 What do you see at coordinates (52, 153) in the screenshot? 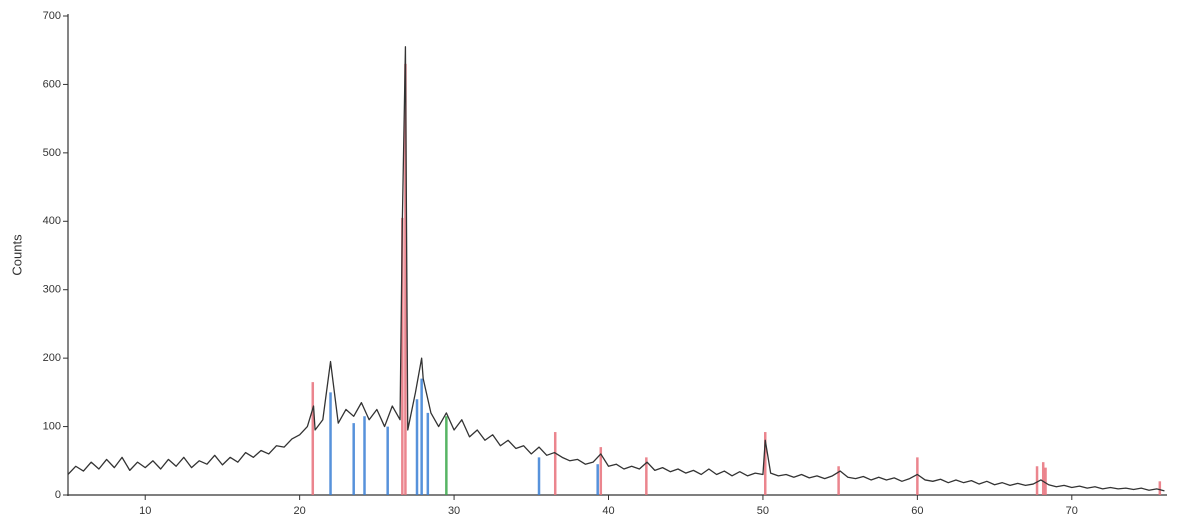
I see `y-tick-label: 500` at bounding box center [52, 153].